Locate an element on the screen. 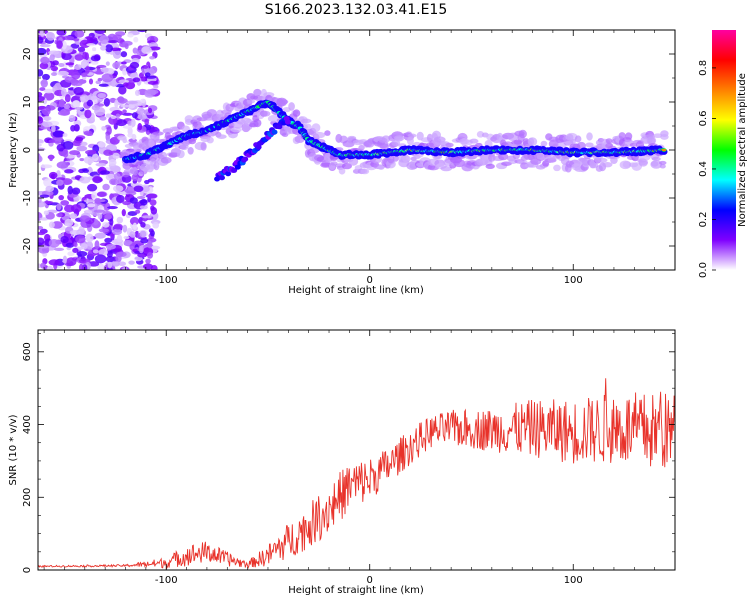  y-tick-label: 20 is located at coordinates (27, 54).